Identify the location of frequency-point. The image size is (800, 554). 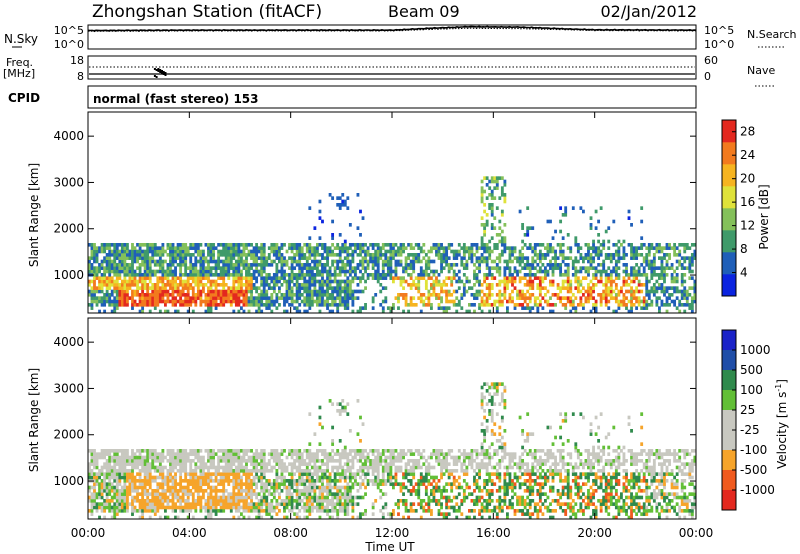
(165, 73).